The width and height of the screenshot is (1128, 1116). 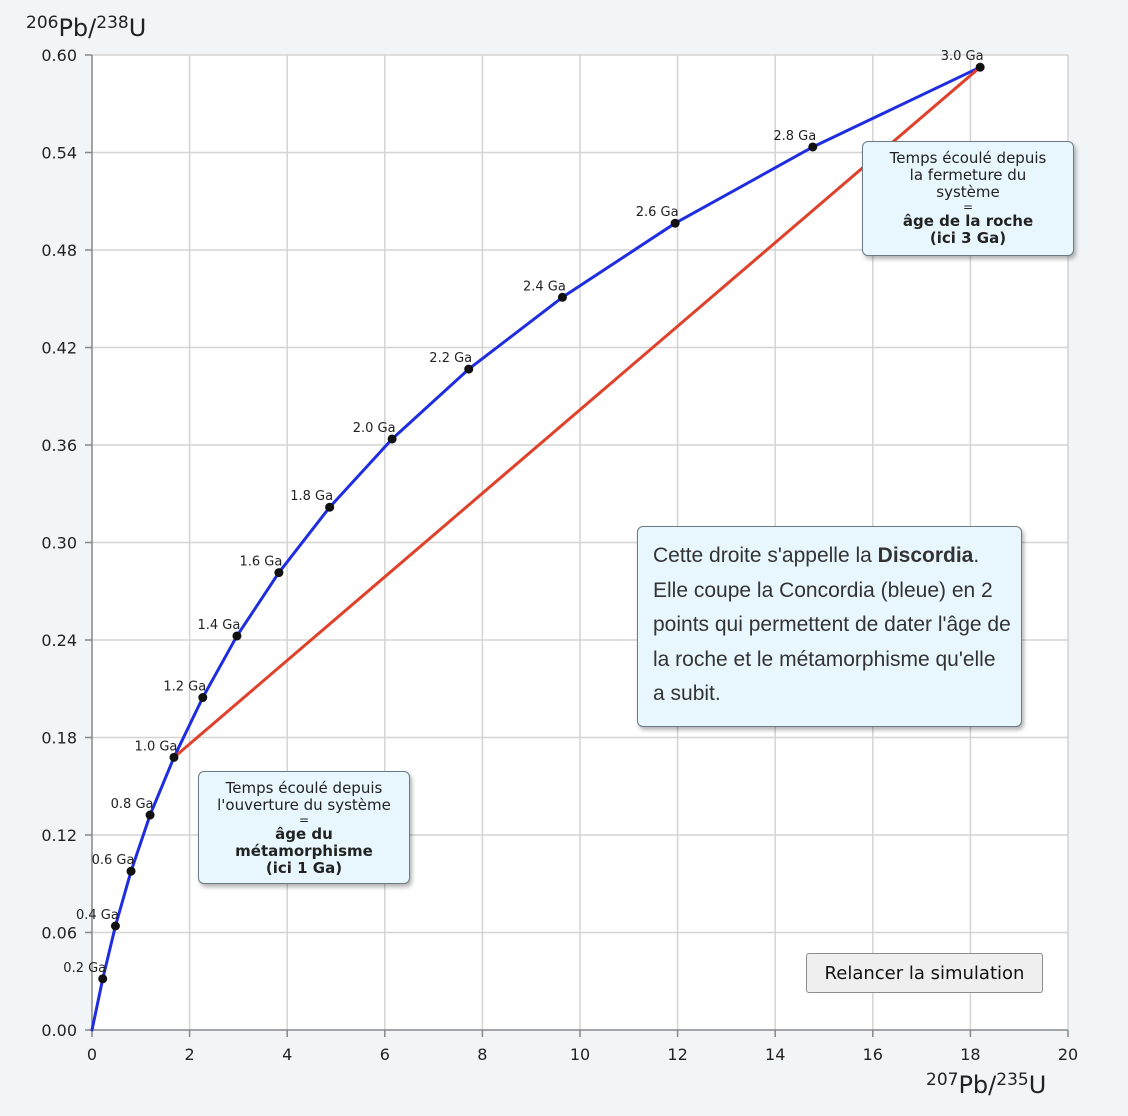 What do you see at coordinates (59, 348) in the screenshot?
I see `y-tick-label: 0.42` at bounding box center [59, 348].